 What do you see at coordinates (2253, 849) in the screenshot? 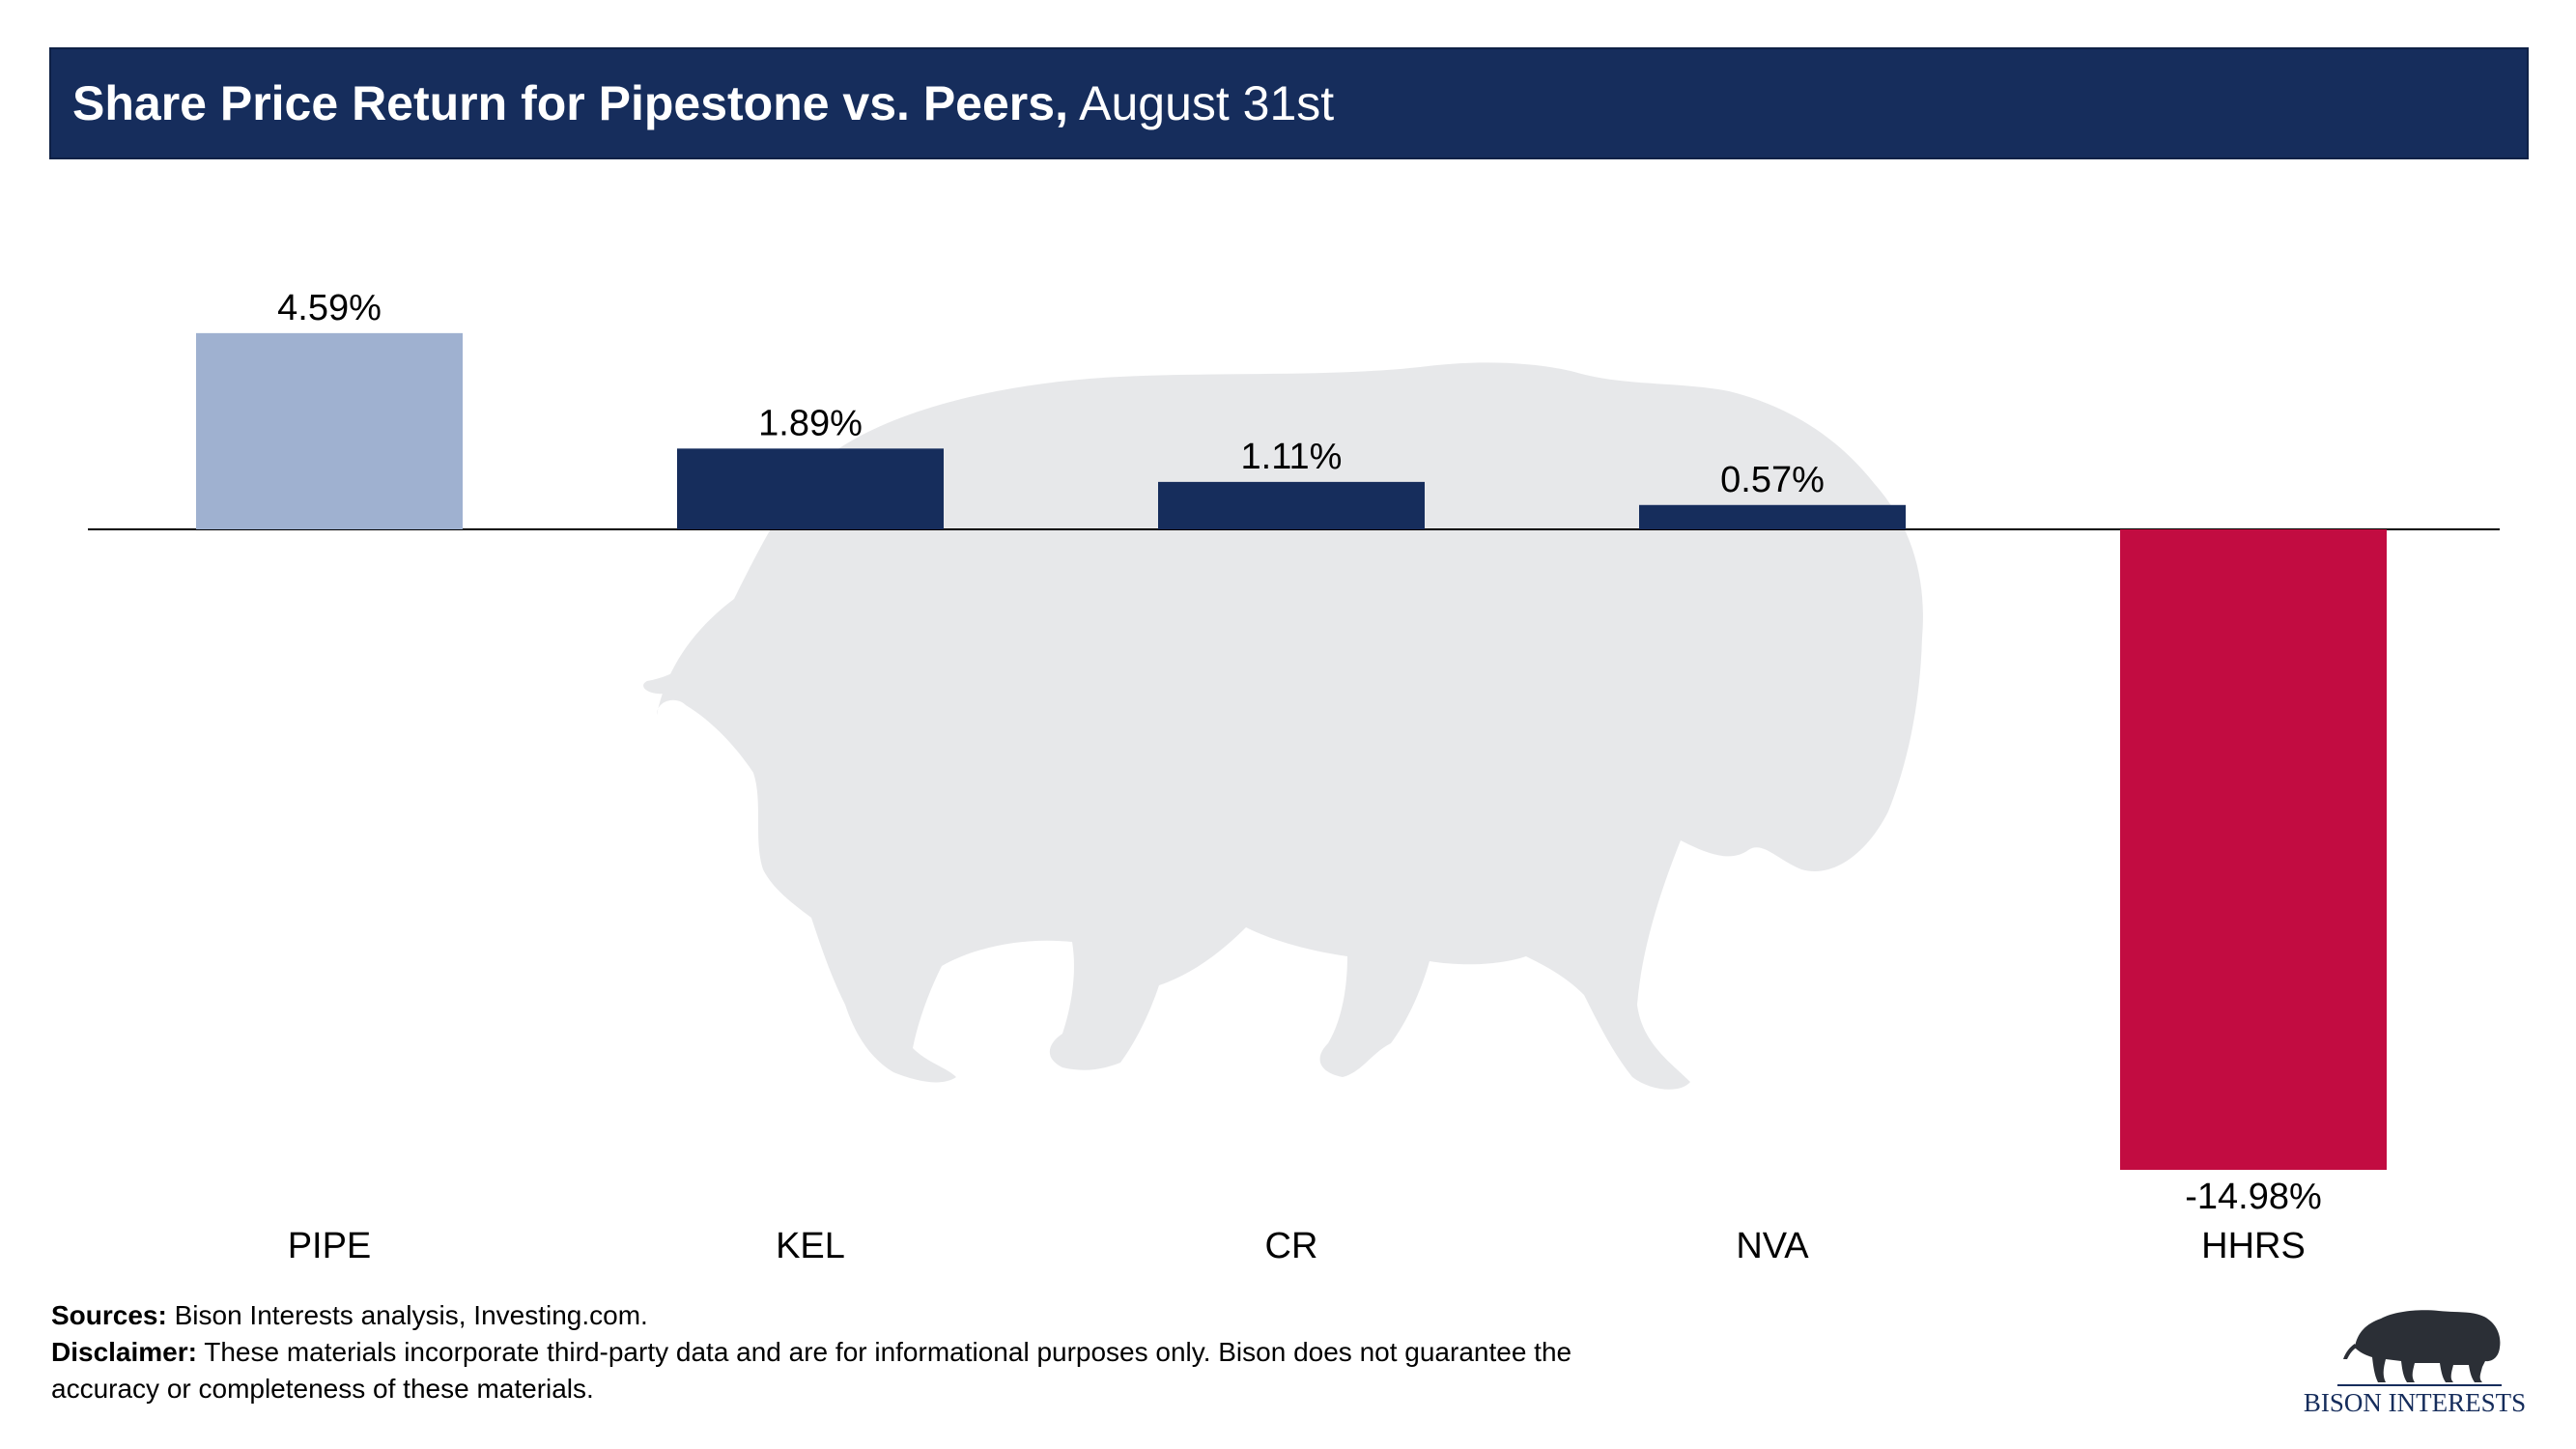
I see `bar-hhrs` at bounding box center [2253, 849].